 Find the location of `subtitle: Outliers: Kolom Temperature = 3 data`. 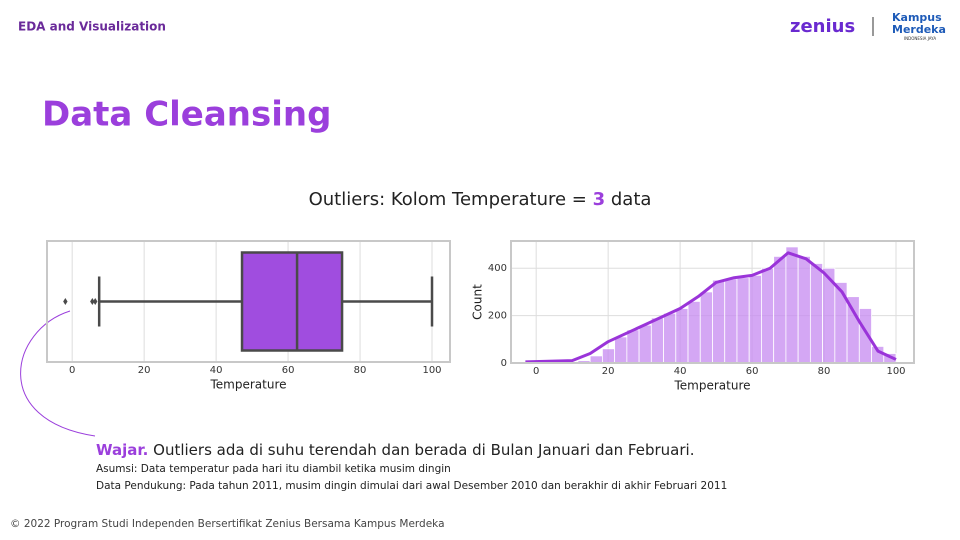

subtitle: Outliers: Kolom Temperature = 3 data is located at coordinates (480, 199).